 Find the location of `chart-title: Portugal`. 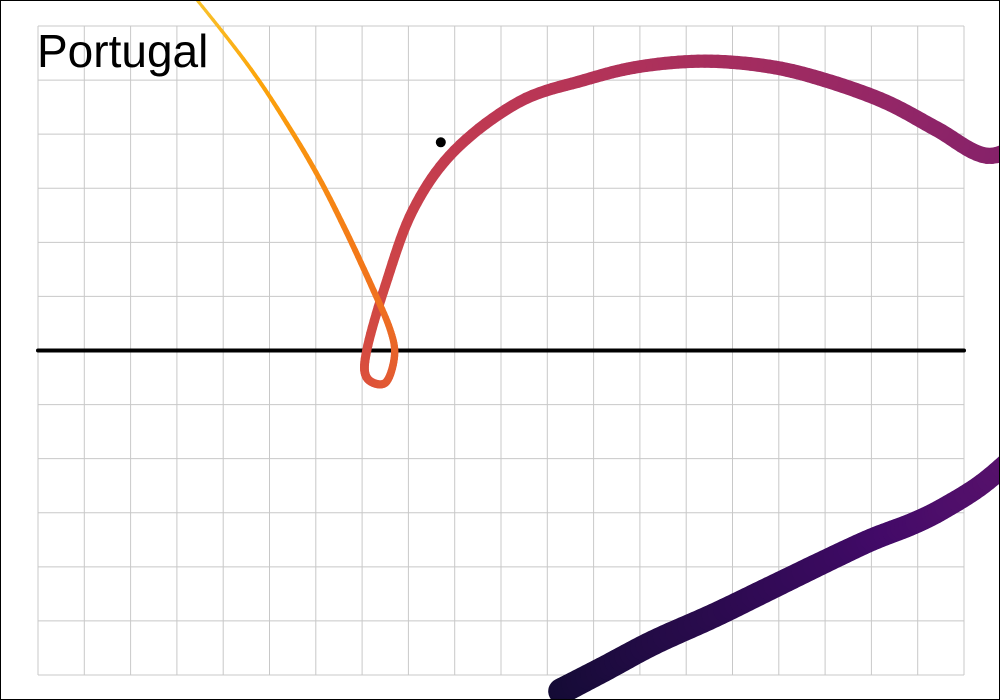

chart-title: Portugal is located at coordinates (122, 51).